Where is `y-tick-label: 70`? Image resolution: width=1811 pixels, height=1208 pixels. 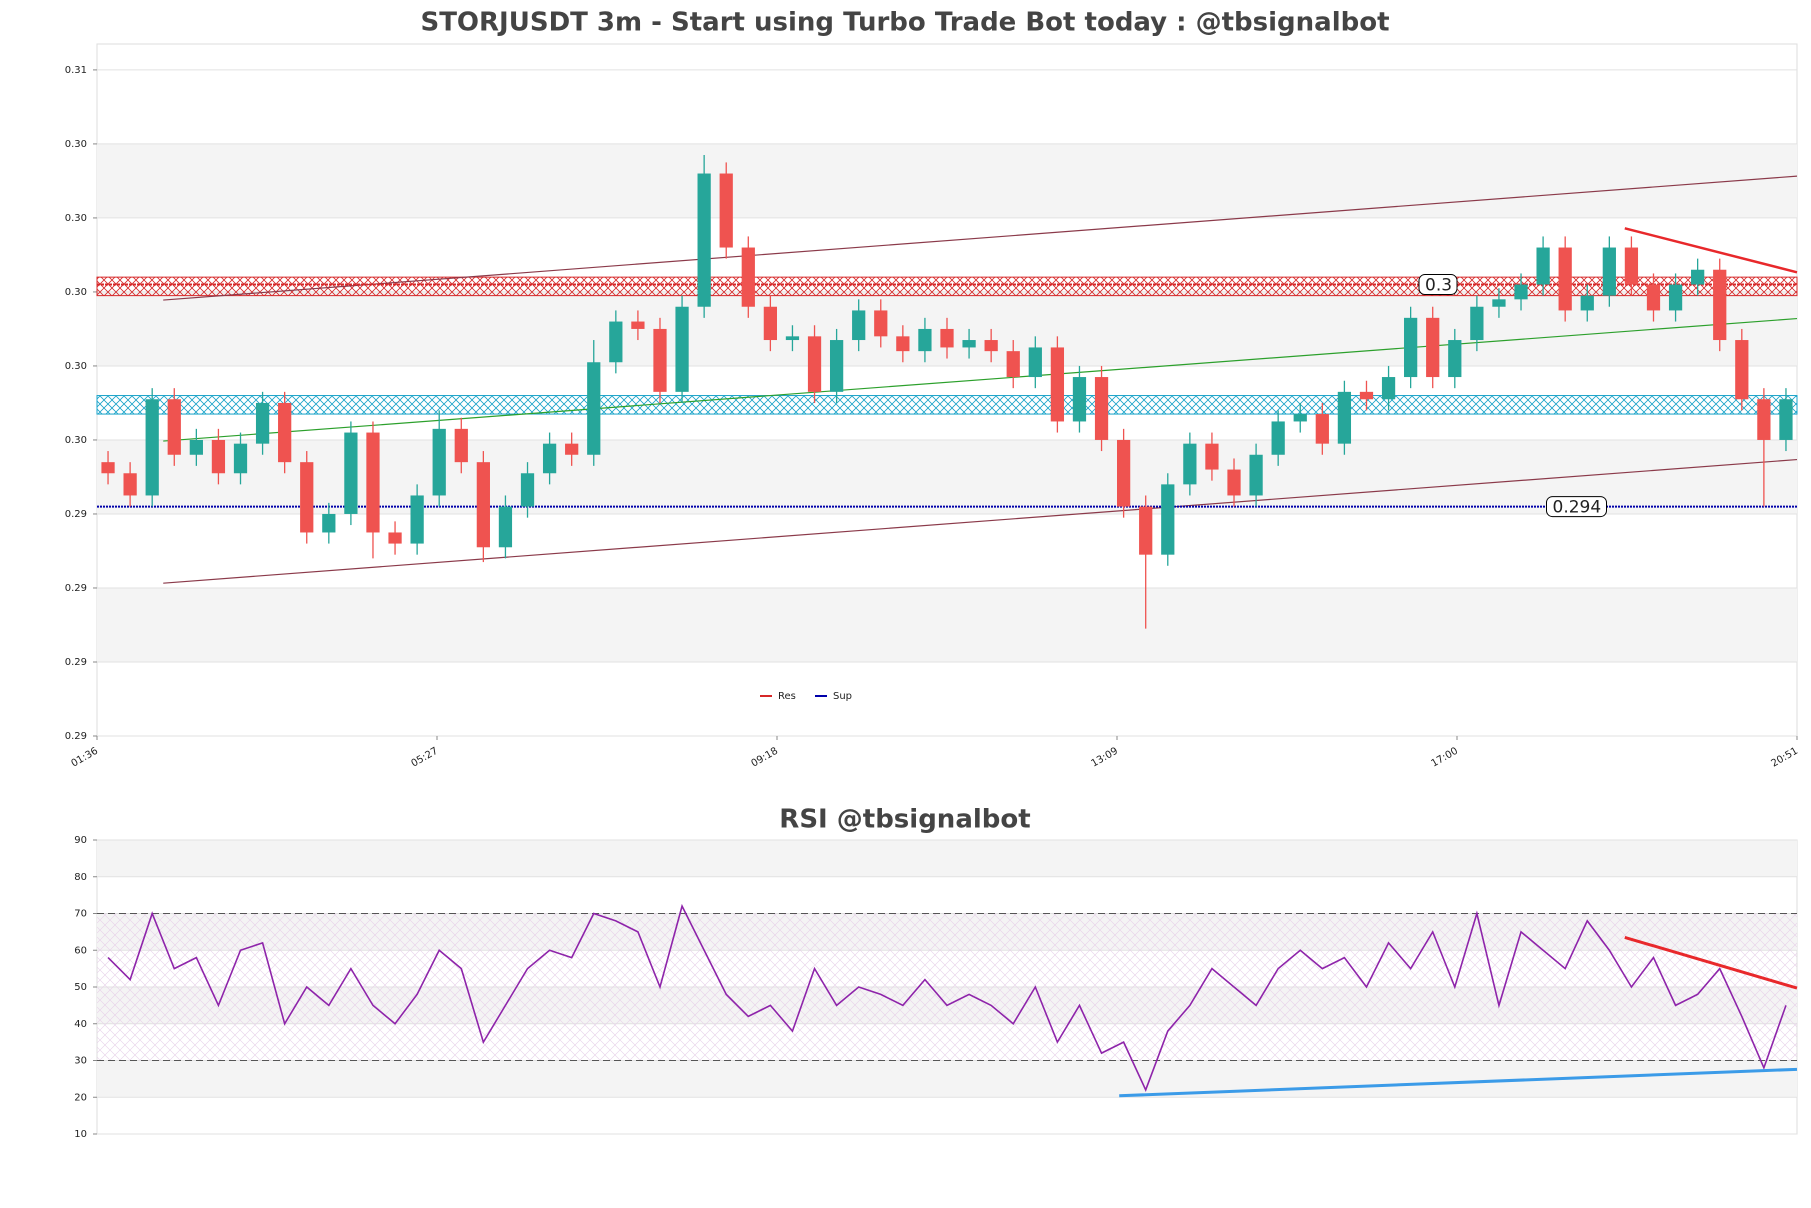 y-tick-label: 70 is located at coordinates (80, 914).